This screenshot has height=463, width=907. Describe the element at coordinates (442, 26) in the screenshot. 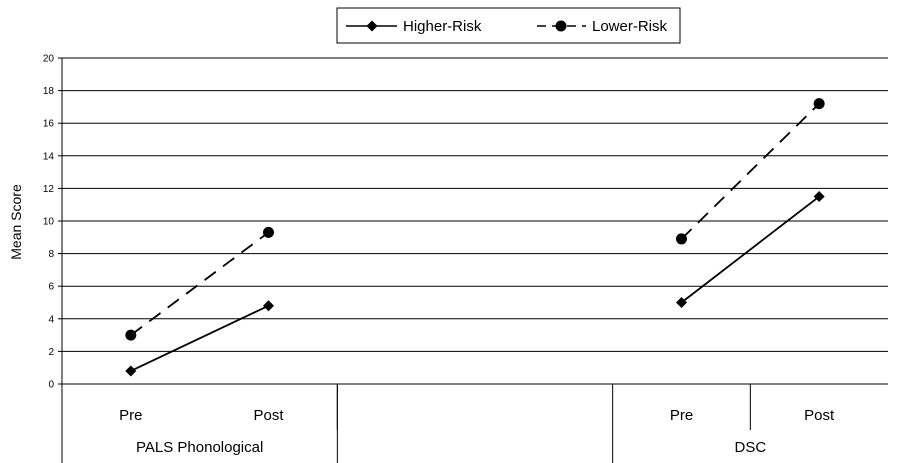

I see `legend-label-higher-risk: Higher-Risk` at that location.